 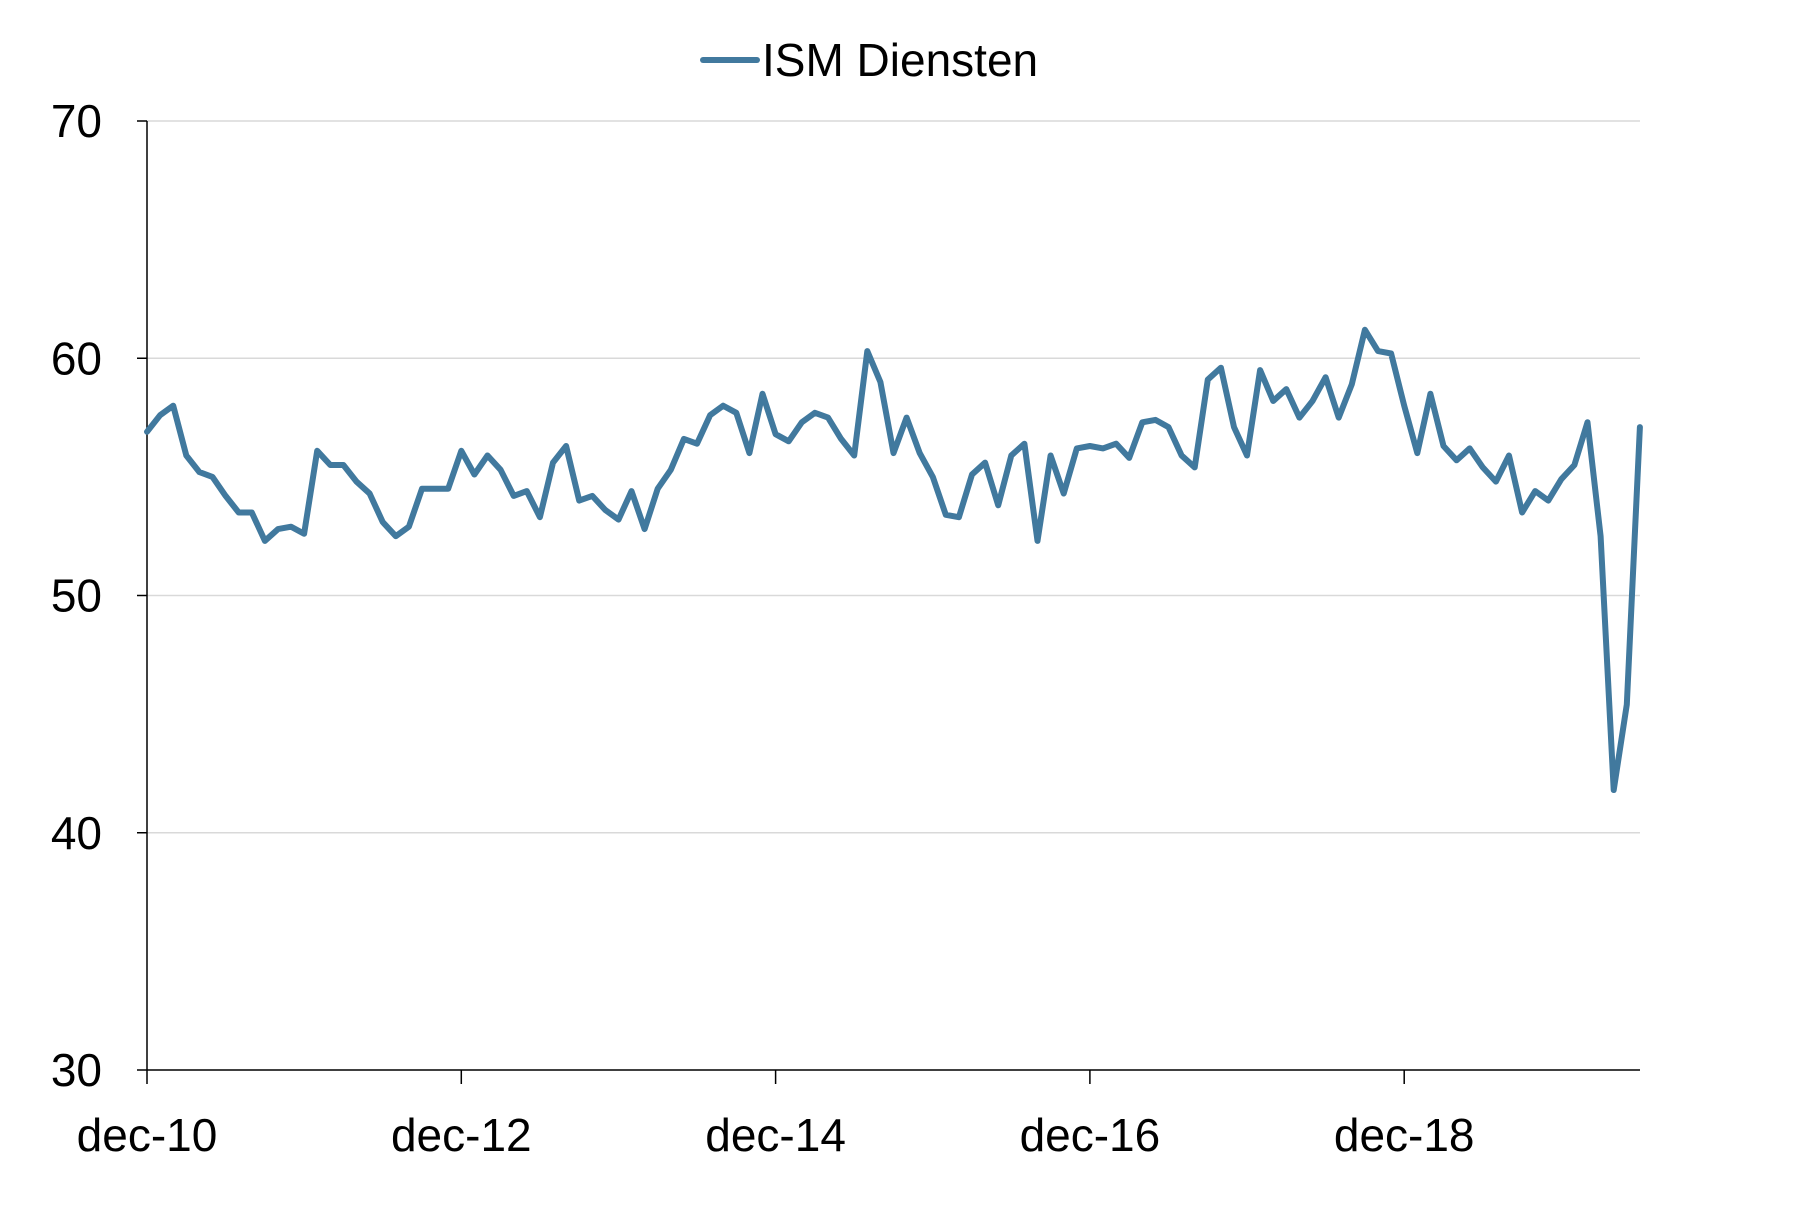 I want to click on legend: ISM Diensten, so click(x=869, y=60).